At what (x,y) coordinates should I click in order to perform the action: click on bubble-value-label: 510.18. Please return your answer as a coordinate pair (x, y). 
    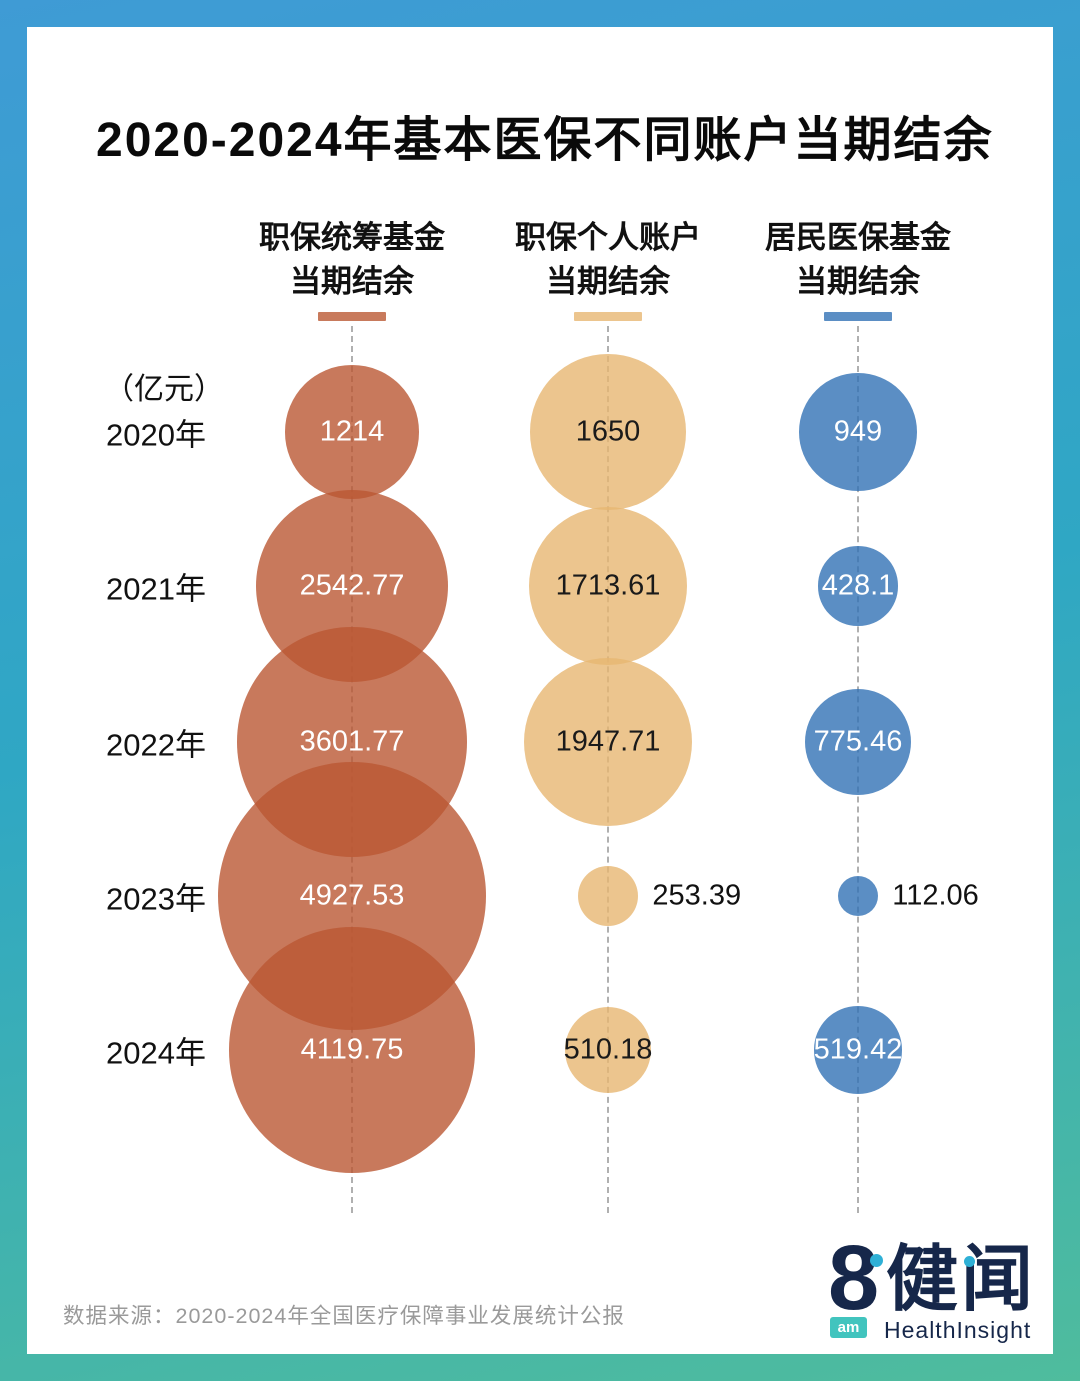
    Looking at the image, I should click on (608, 1049).